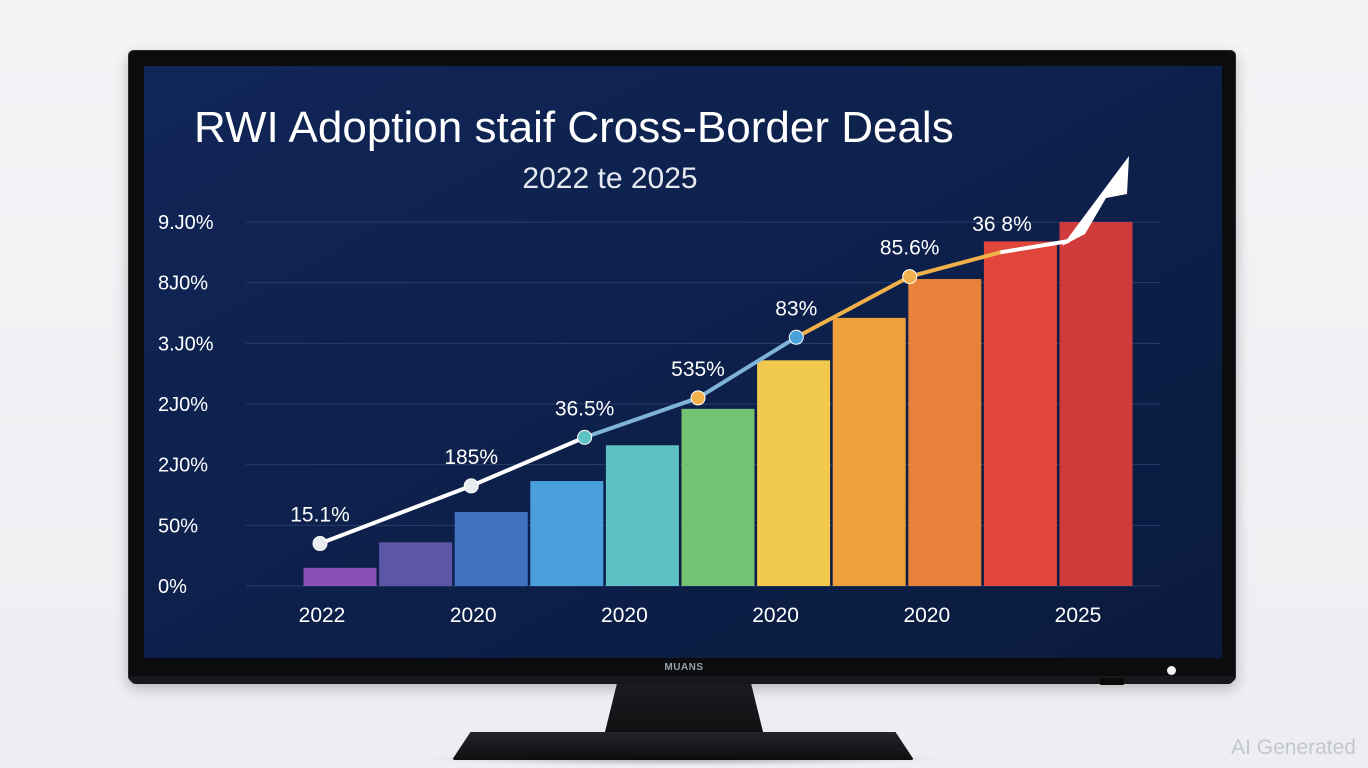 The height and width of the screenshot is (768, 1368). Describe the element at coordinates (1095, 201) in the screenshot. I see `trend-arrow-icon` at that location.